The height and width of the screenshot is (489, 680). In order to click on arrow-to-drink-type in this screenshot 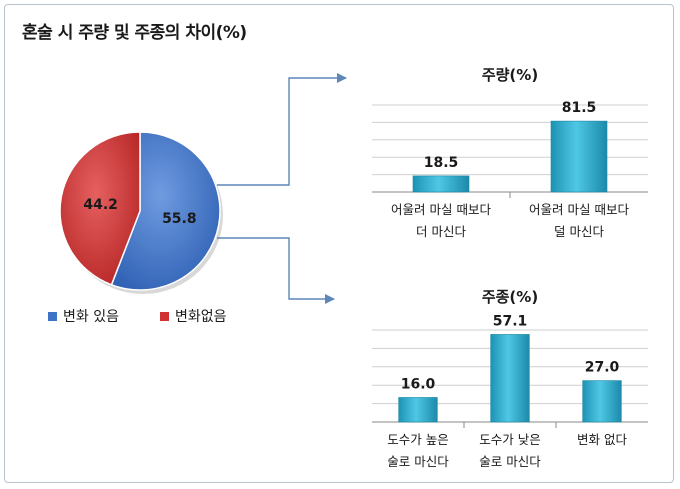, I will do `click(276, 270)`.